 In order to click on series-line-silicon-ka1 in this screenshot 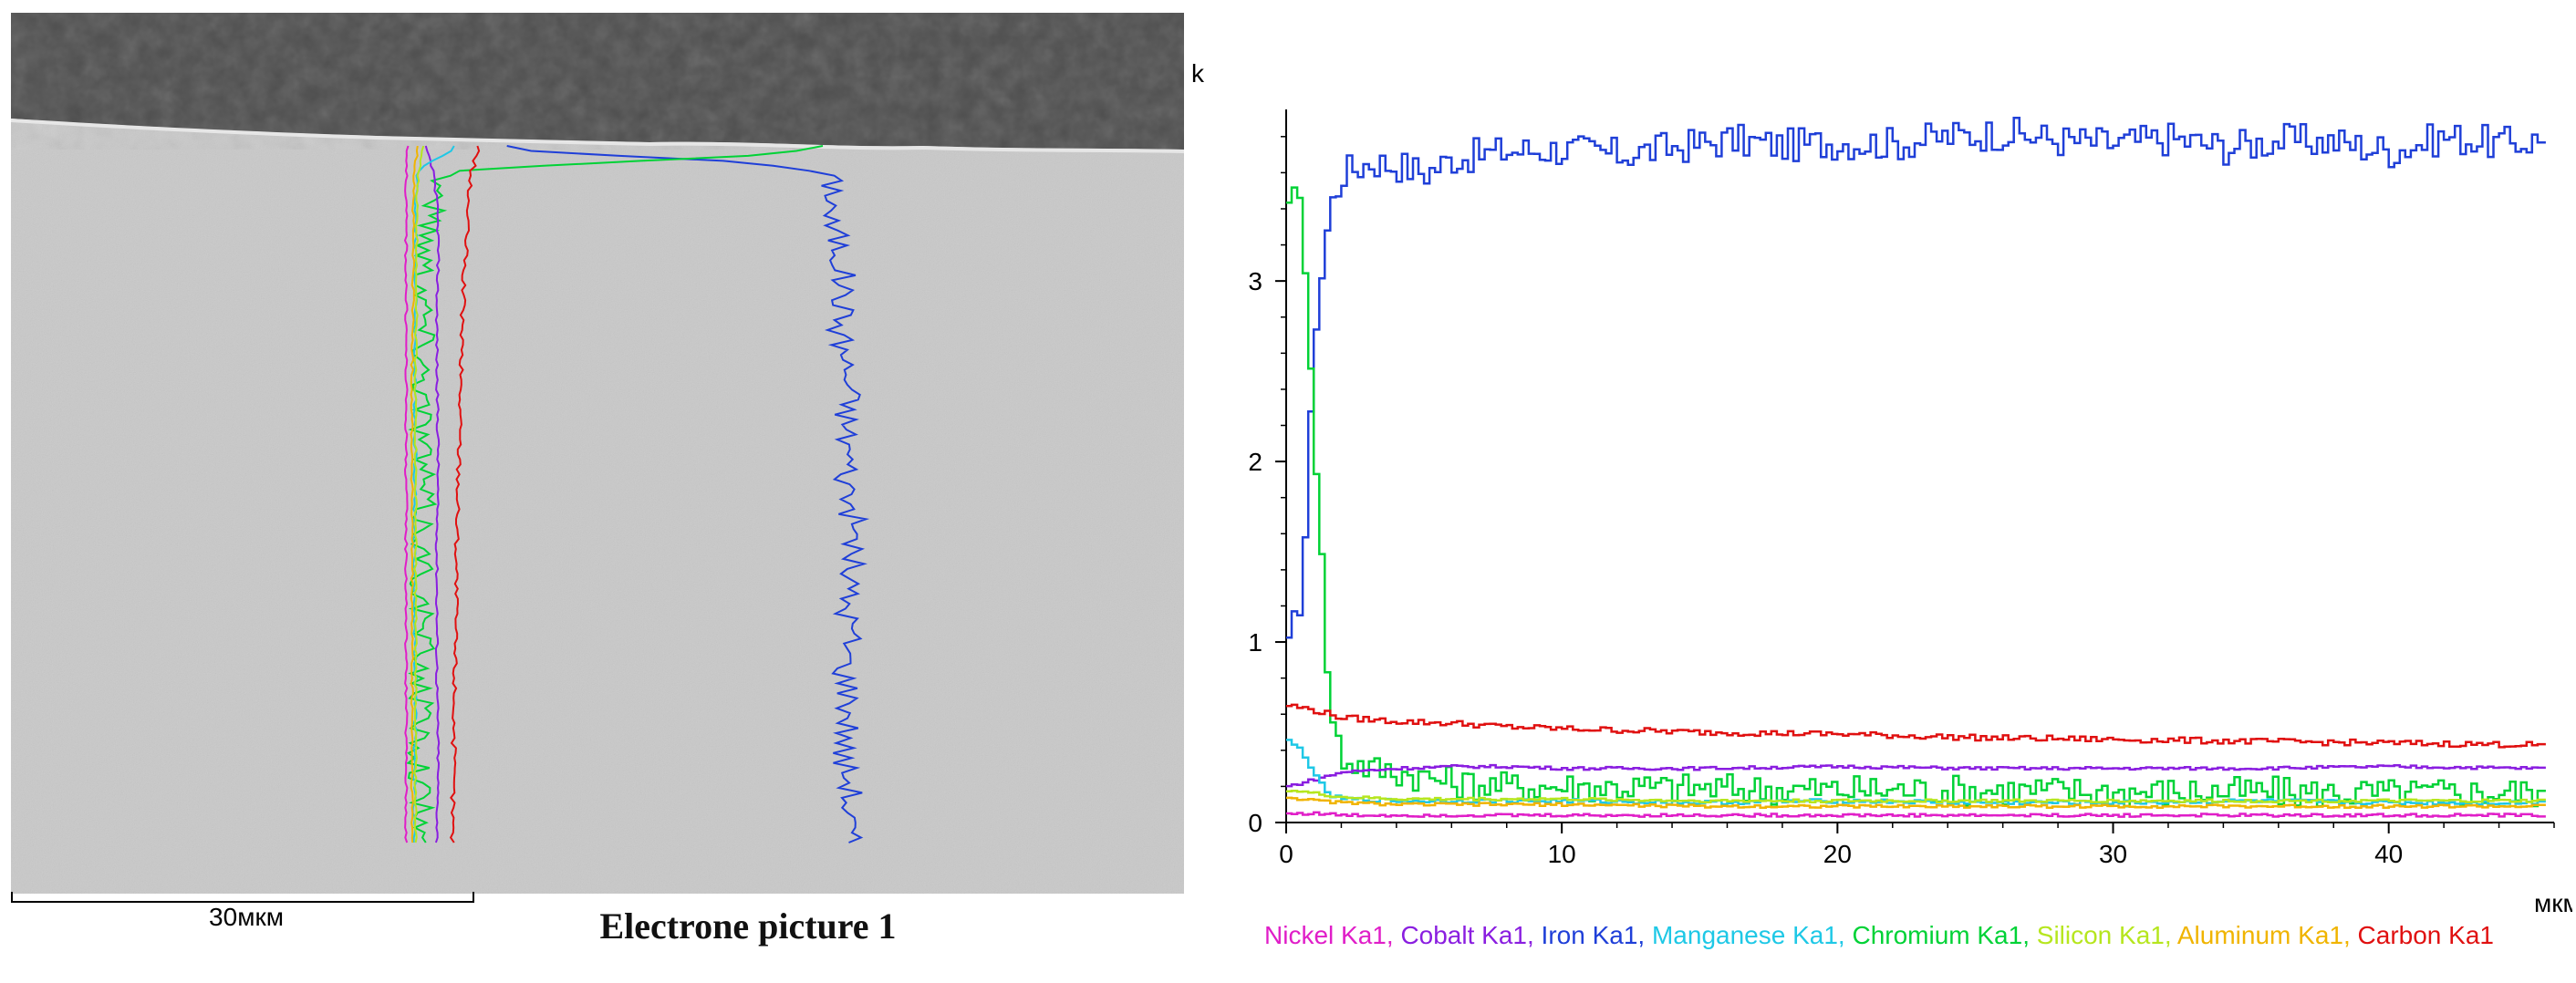, I will do `click(1916, 796)`.